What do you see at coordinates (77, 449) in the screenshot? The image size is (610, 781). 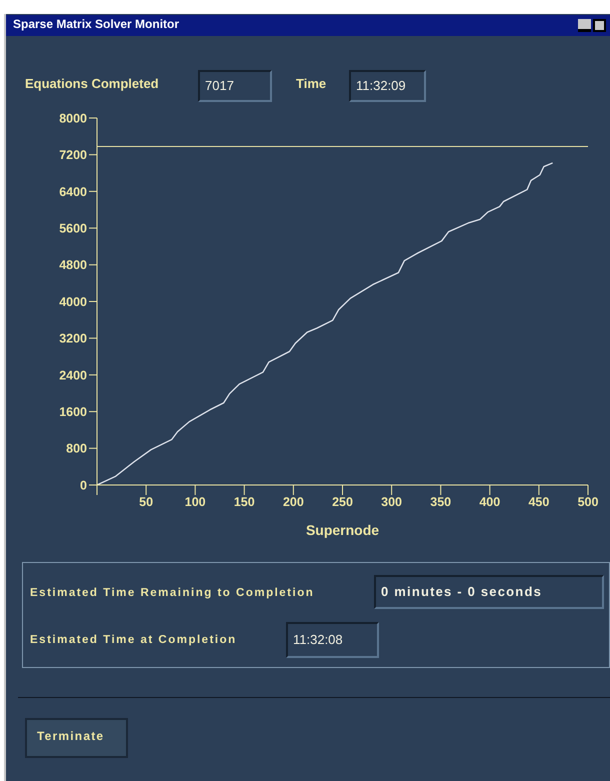 I see `y-tick-label: 800` at bounding box center [77, 449].